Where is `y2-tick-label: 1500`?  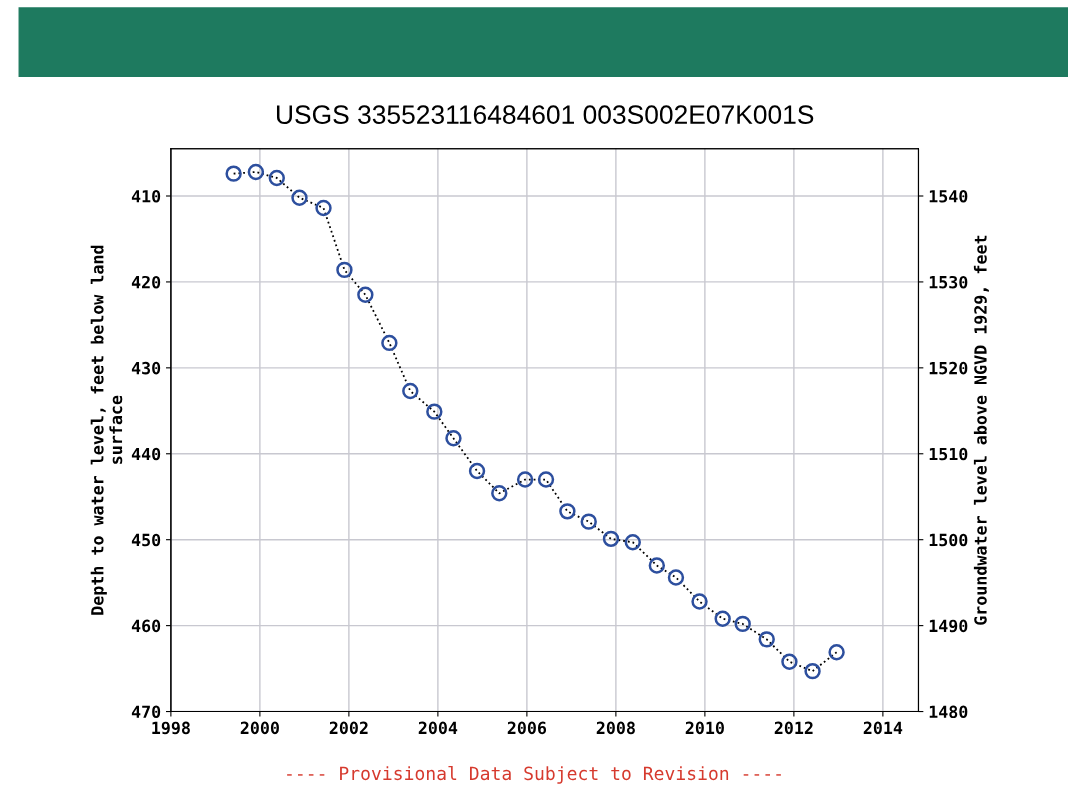
y2-tick-label: 1500 is located at coordinates (948, 540).